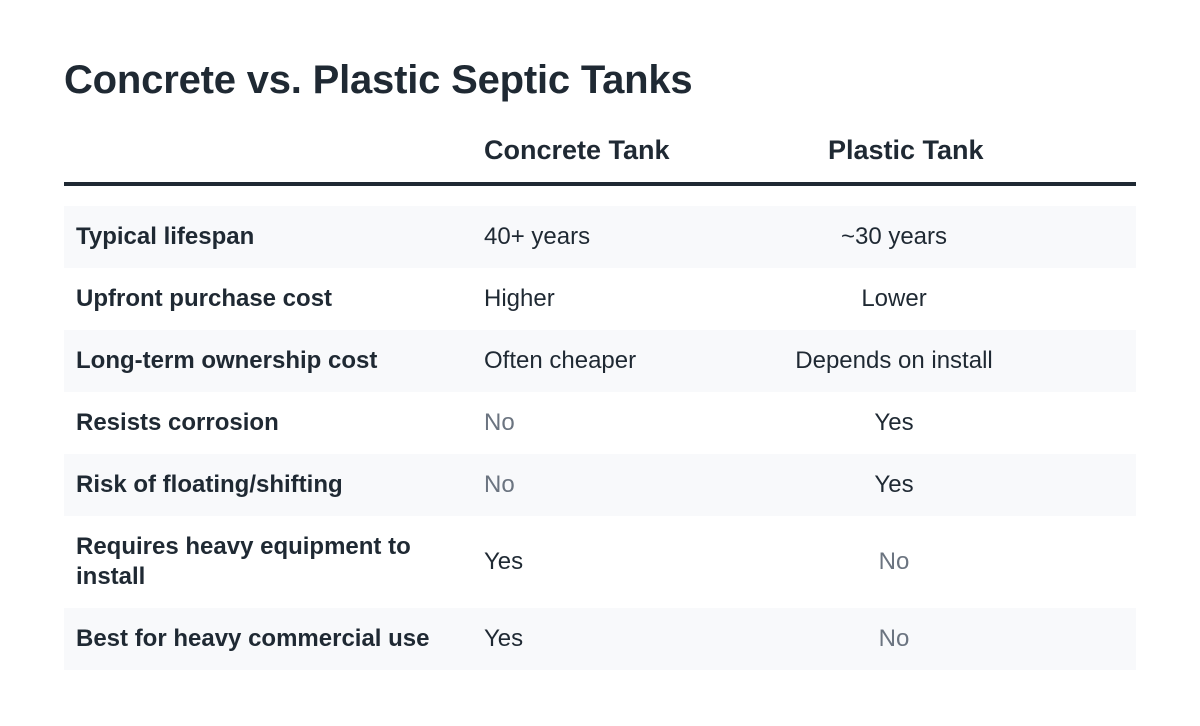  Describe the element at coordinates (519, 298) in the screenshot. I see `concrete-value: Higher` at that location.